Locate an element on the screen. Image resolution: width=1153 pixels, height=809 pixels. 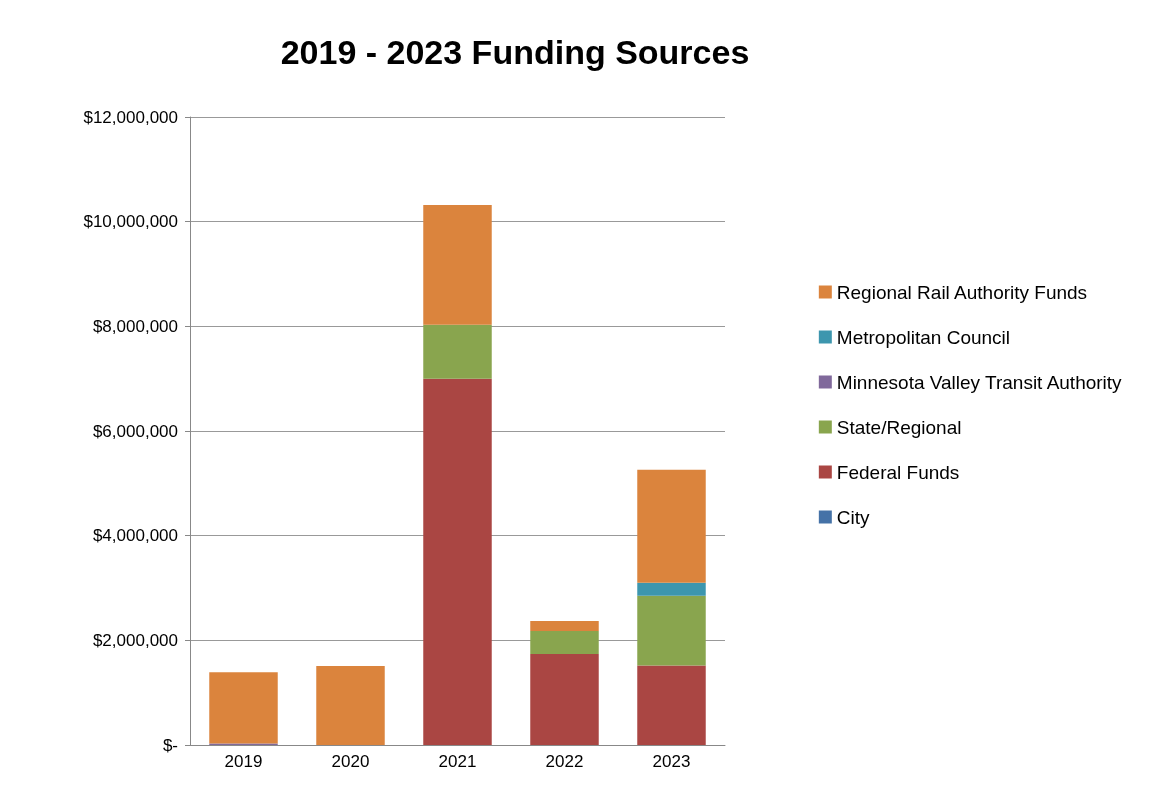
legend-label: City is located at coordinates (853, 517).